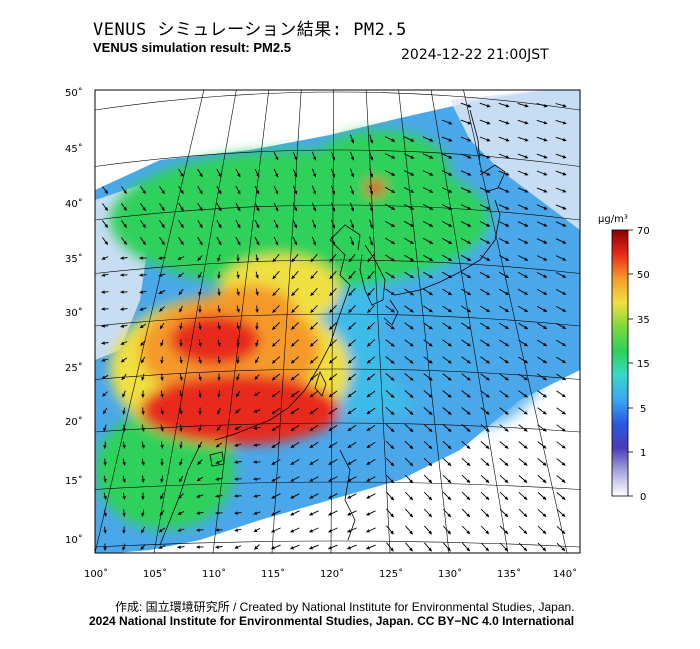  What do you see at coordinates (475, 137) in the screenshot?
I see `sakhalin-coastline` at bounding box center [475, 137].